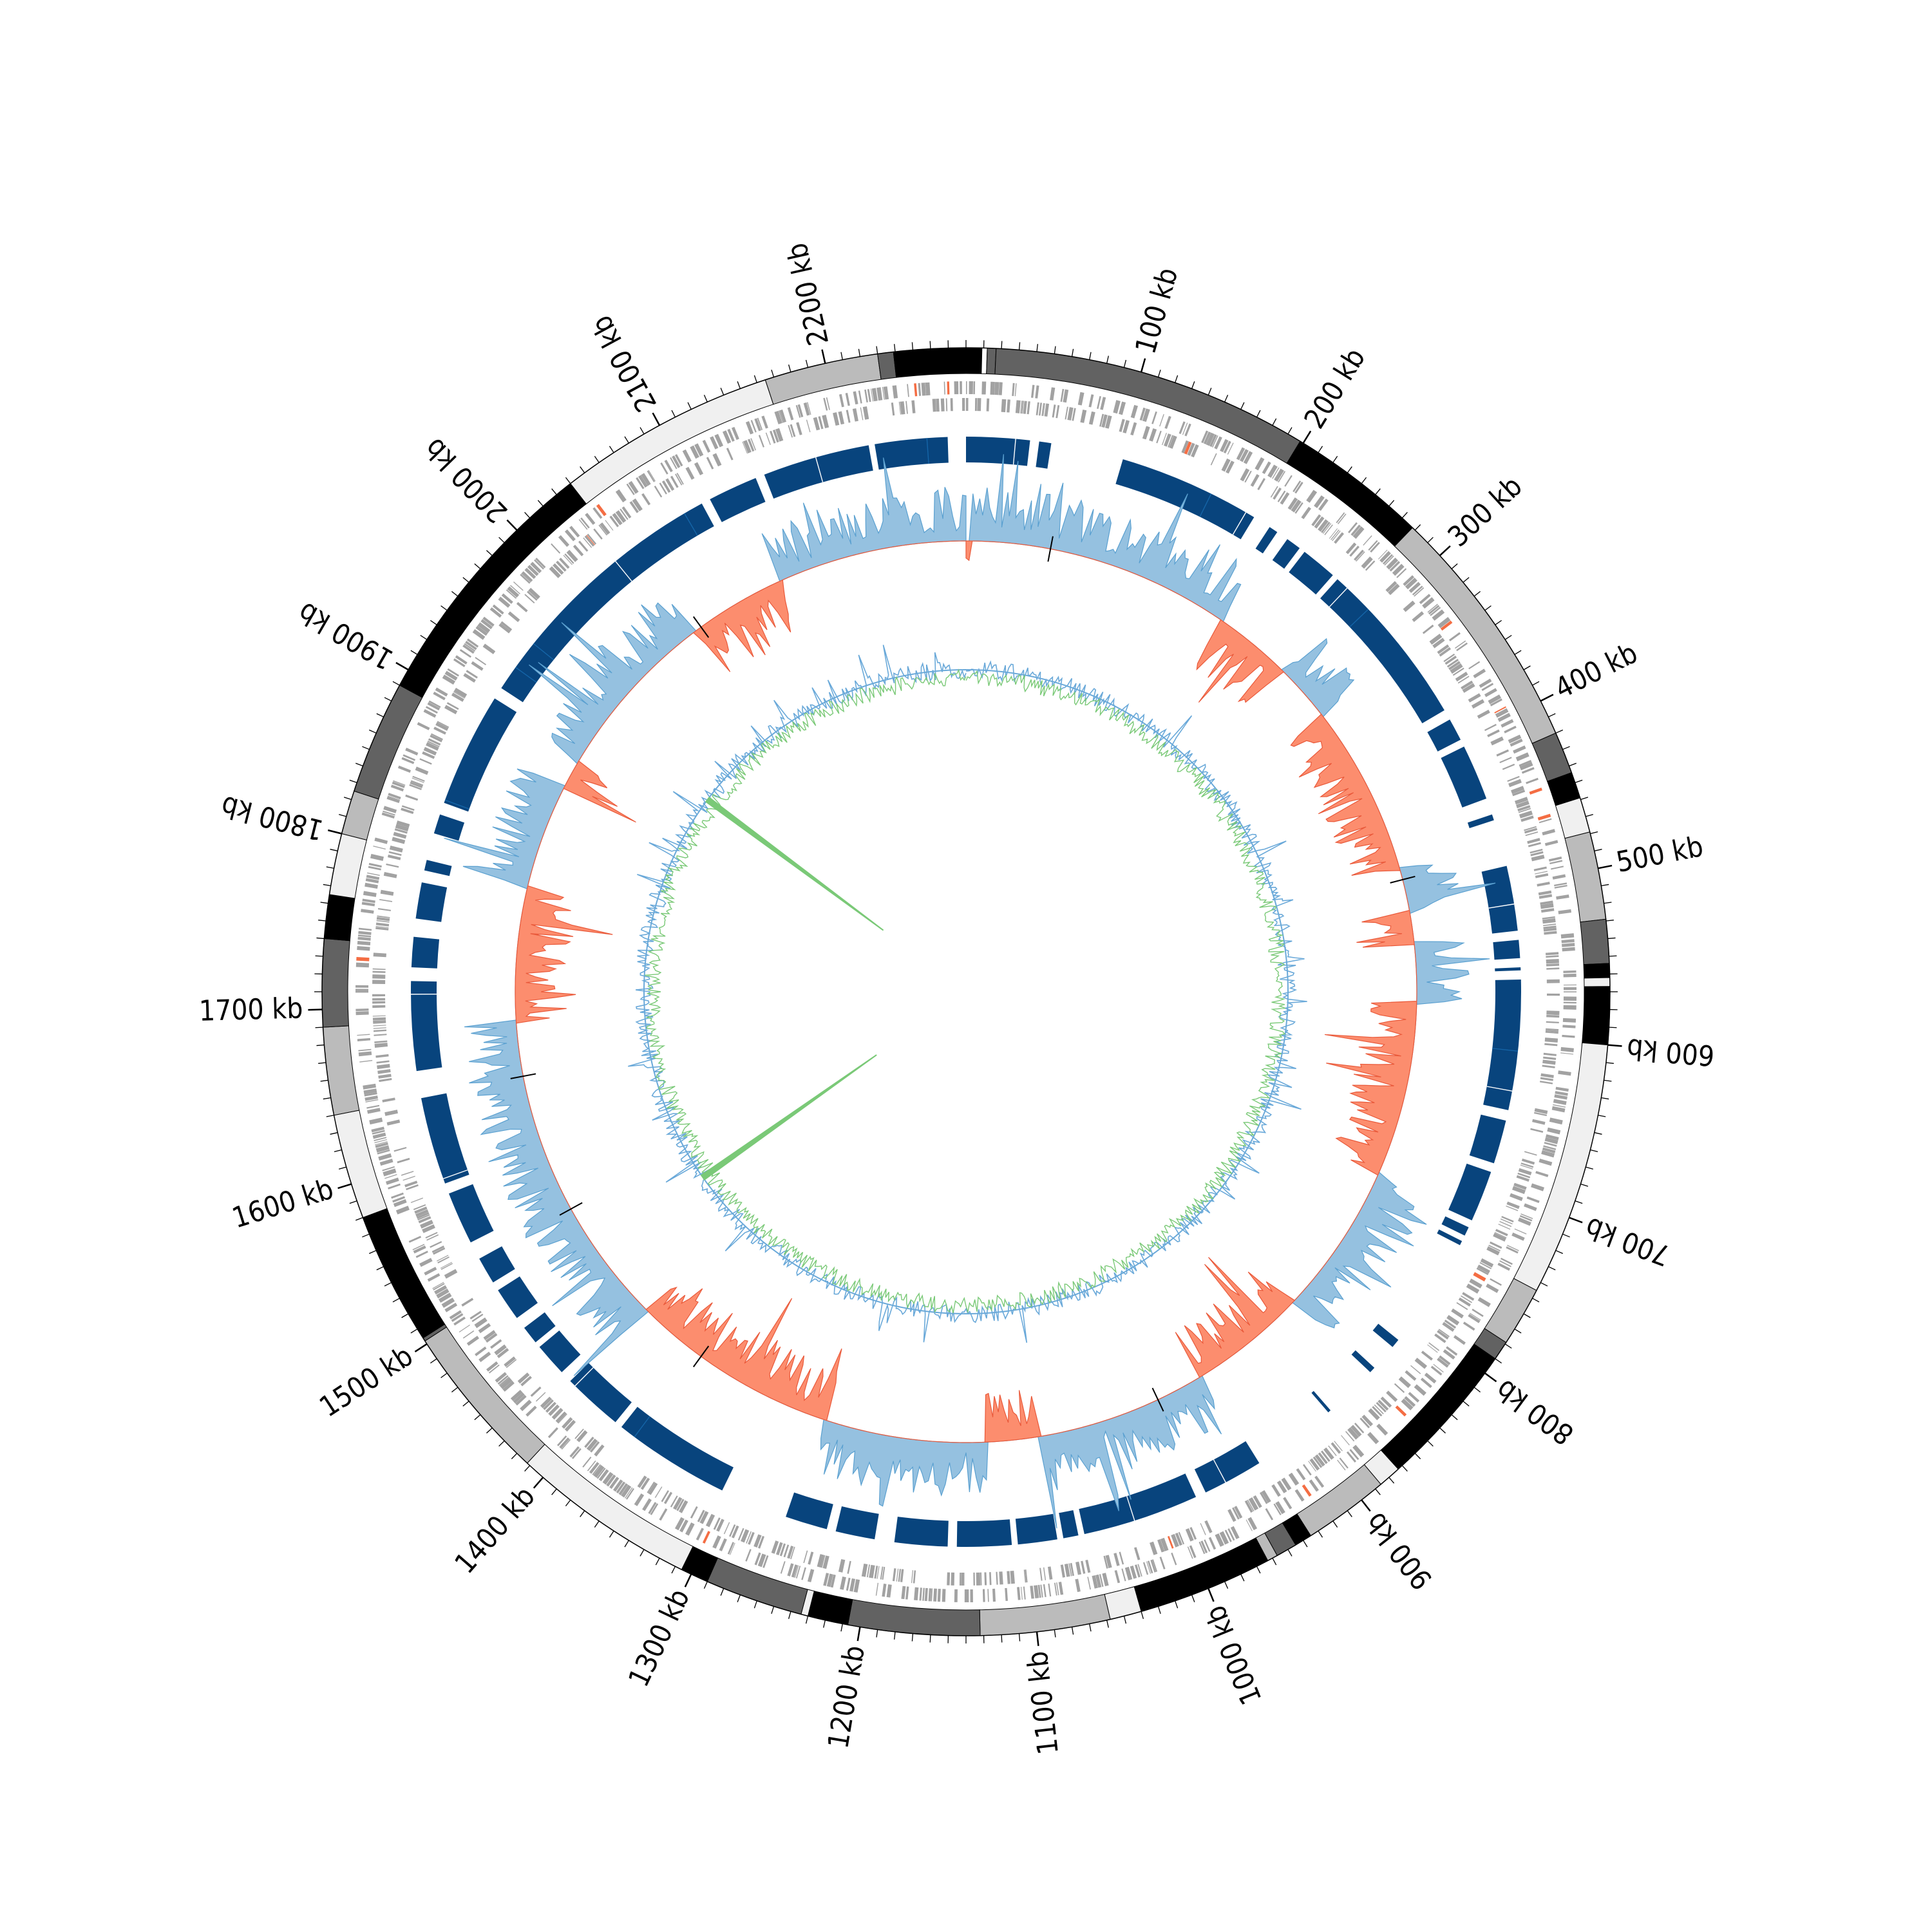 The height and width of the screenshot is (1932, 1932). Describe the element at coordinates (543, 652) in the screenshot. I see `homology-block-gap` at that location.